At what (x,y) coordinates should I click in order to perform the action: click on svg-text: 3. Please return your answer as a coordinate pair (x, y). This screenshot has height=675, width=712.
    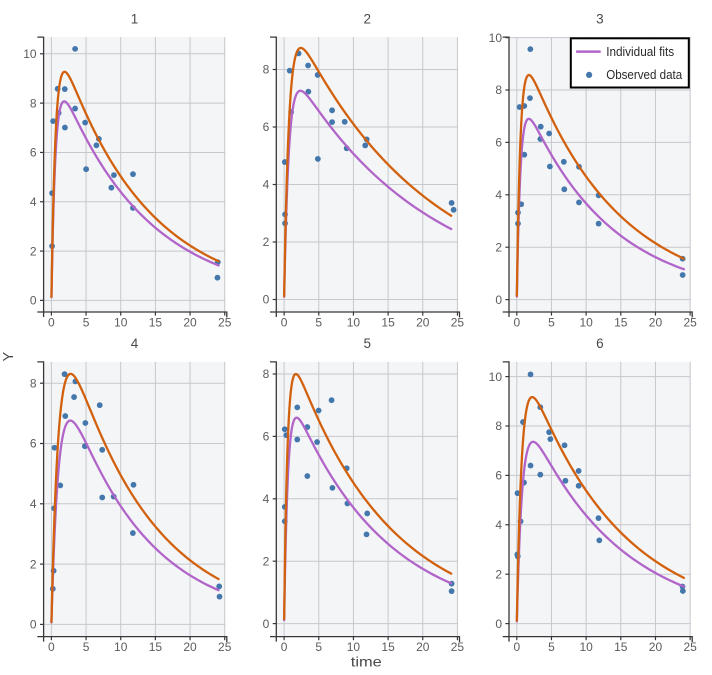
    Looking at the image, I should click on (600, 18).